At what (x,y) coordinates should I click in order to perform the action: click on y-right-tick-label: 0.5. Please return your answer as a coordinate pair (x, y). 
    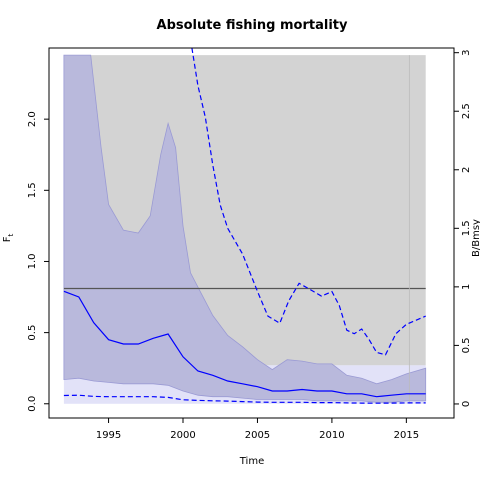
    Looking at the image, I should click on (466, 345).